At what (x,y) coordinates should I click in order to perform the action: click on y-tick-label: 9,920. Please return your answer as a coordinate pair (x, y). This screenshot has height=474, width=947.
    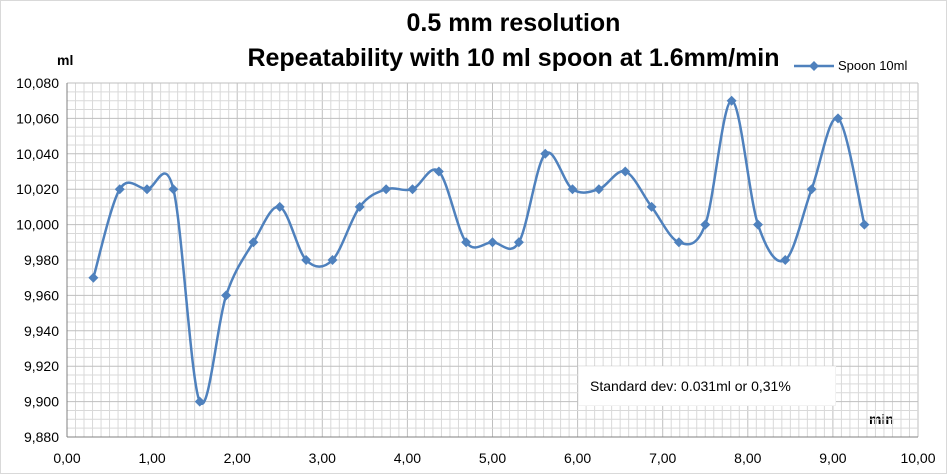
    Looking at the image, I should click on (41, 366).